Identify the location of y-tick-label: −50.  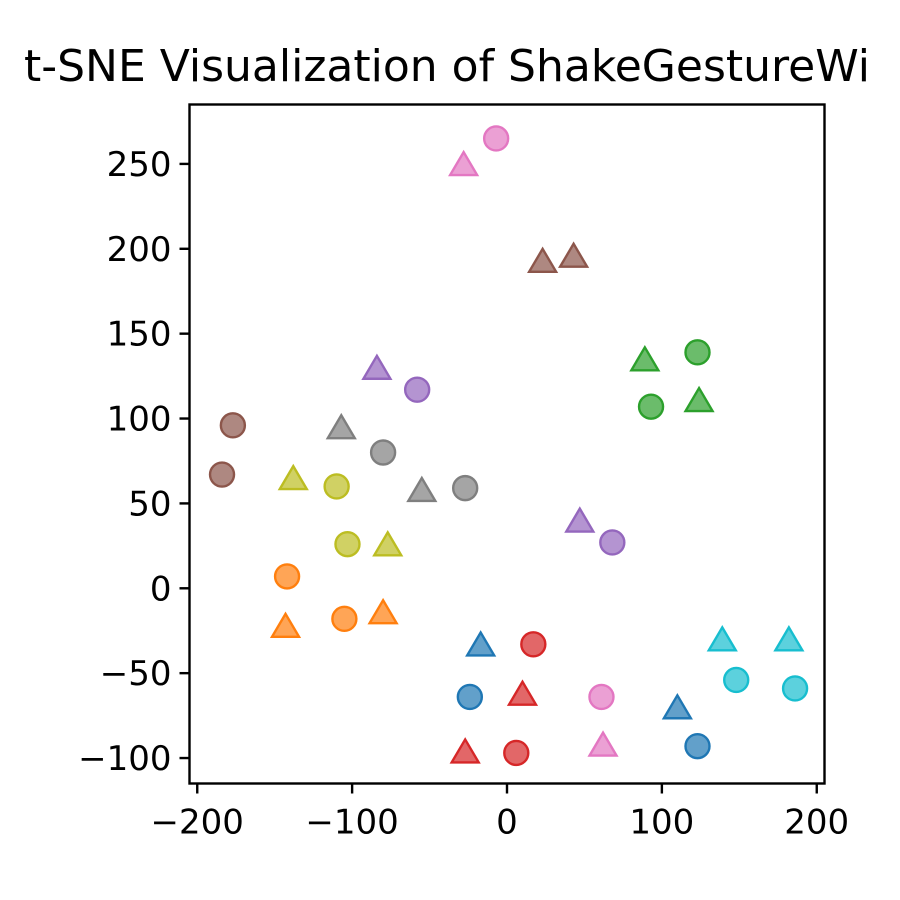
(136, 674).